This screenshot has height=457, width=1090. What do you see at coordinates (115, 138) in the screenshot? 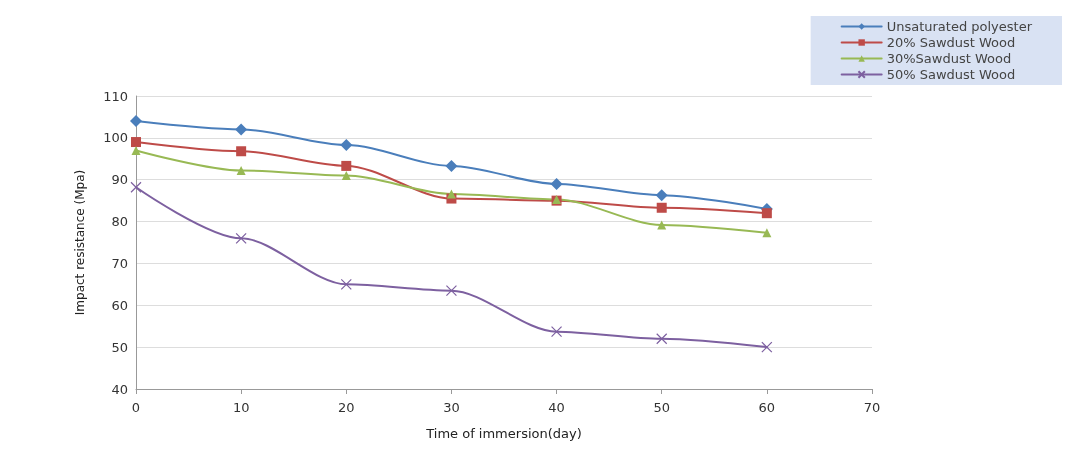
I see `y-tick-label: 100` at bounding box center [115, 138].